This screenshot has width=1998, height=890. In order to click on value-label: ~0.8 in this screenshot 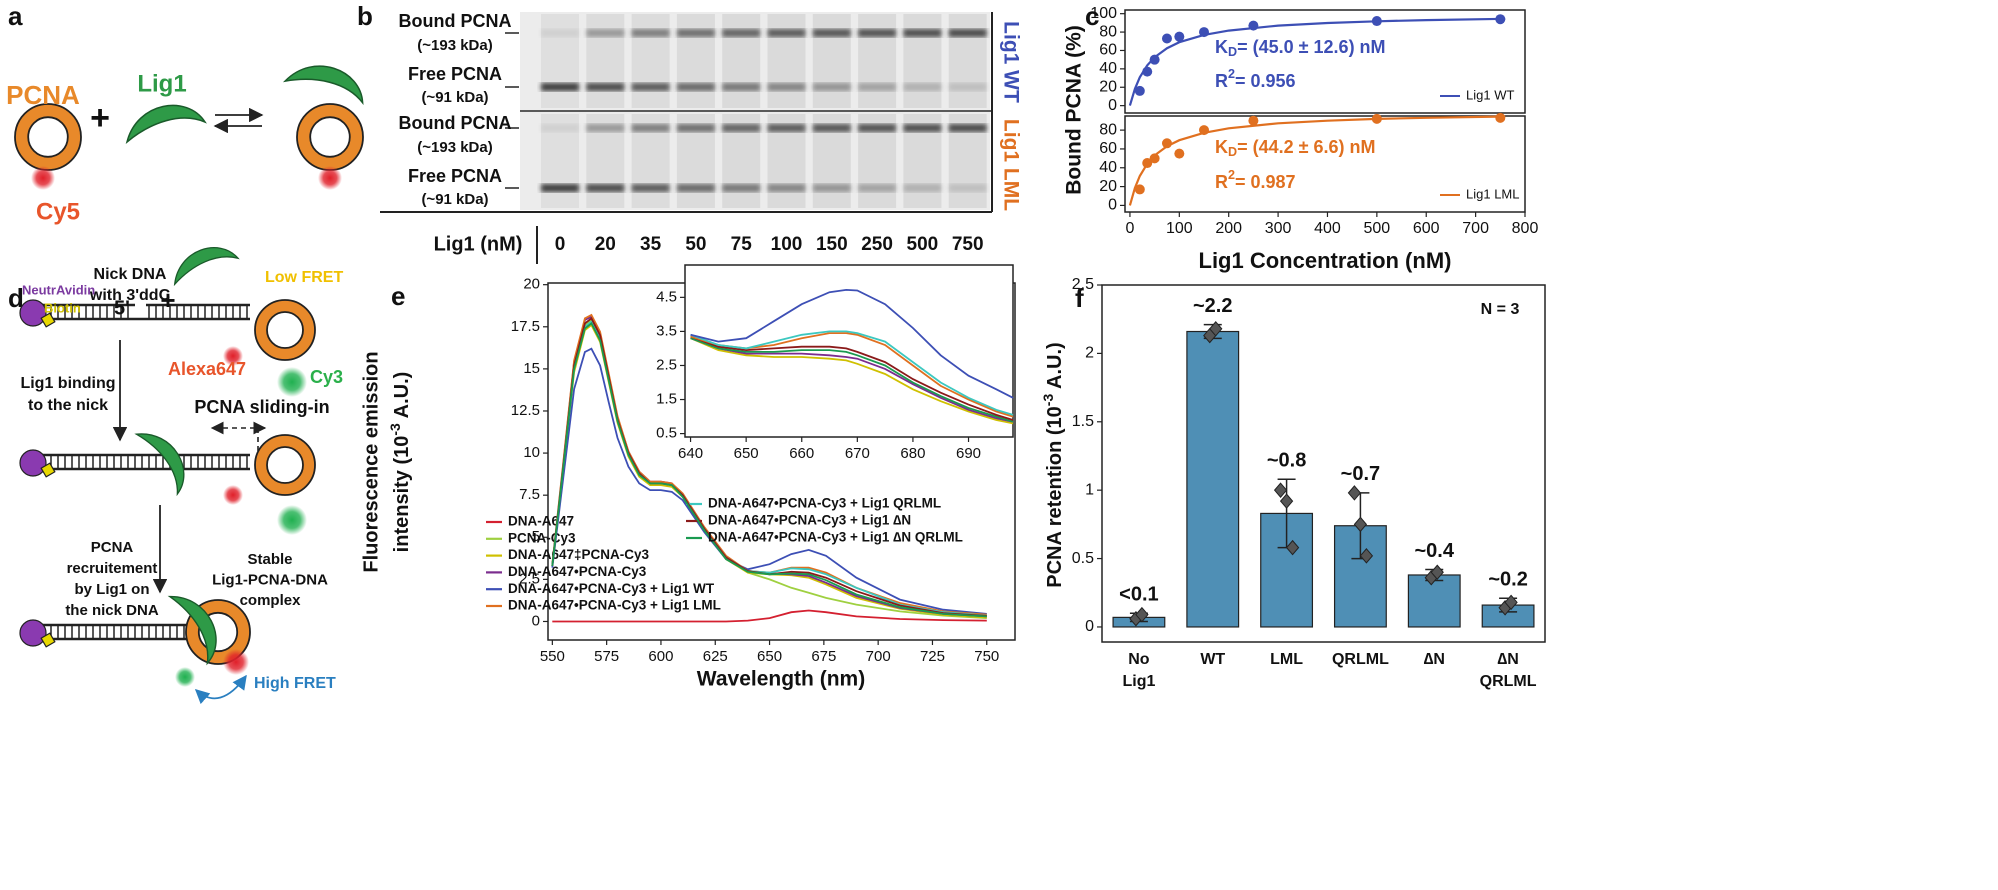, I will do `click(1286, 461)`.